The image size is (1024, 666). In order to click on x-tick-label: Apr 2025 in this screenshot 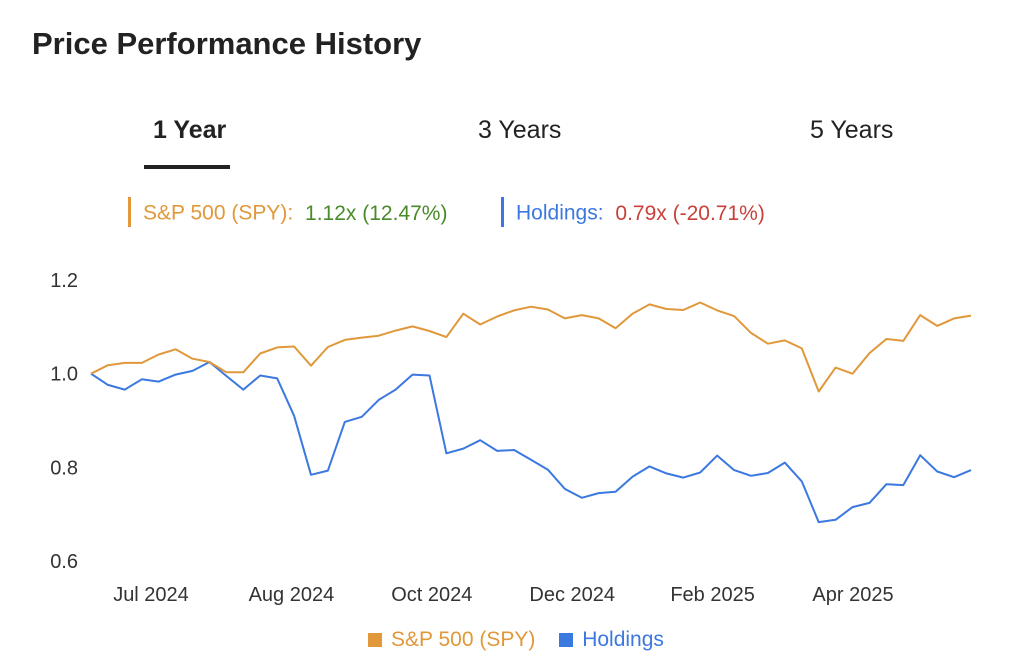, I will do `click(852, 595)`.